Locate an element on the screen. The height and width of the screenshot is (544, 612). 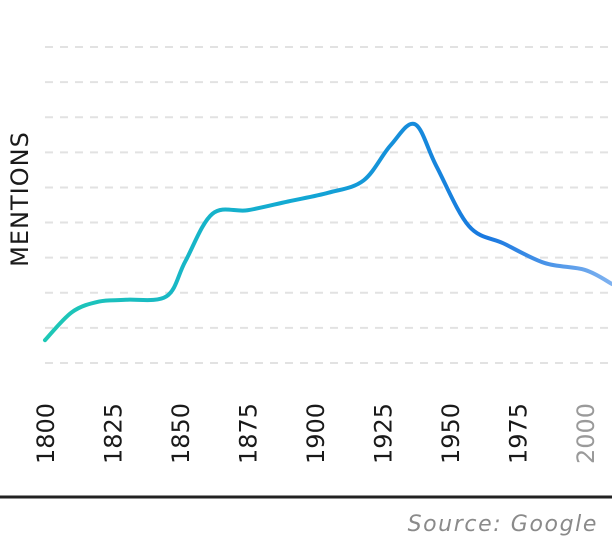
x-axis-ticks: 1800 1825 1850 1875 1900 1925 1950 1975 2000 is located at coordinates (316, 433).